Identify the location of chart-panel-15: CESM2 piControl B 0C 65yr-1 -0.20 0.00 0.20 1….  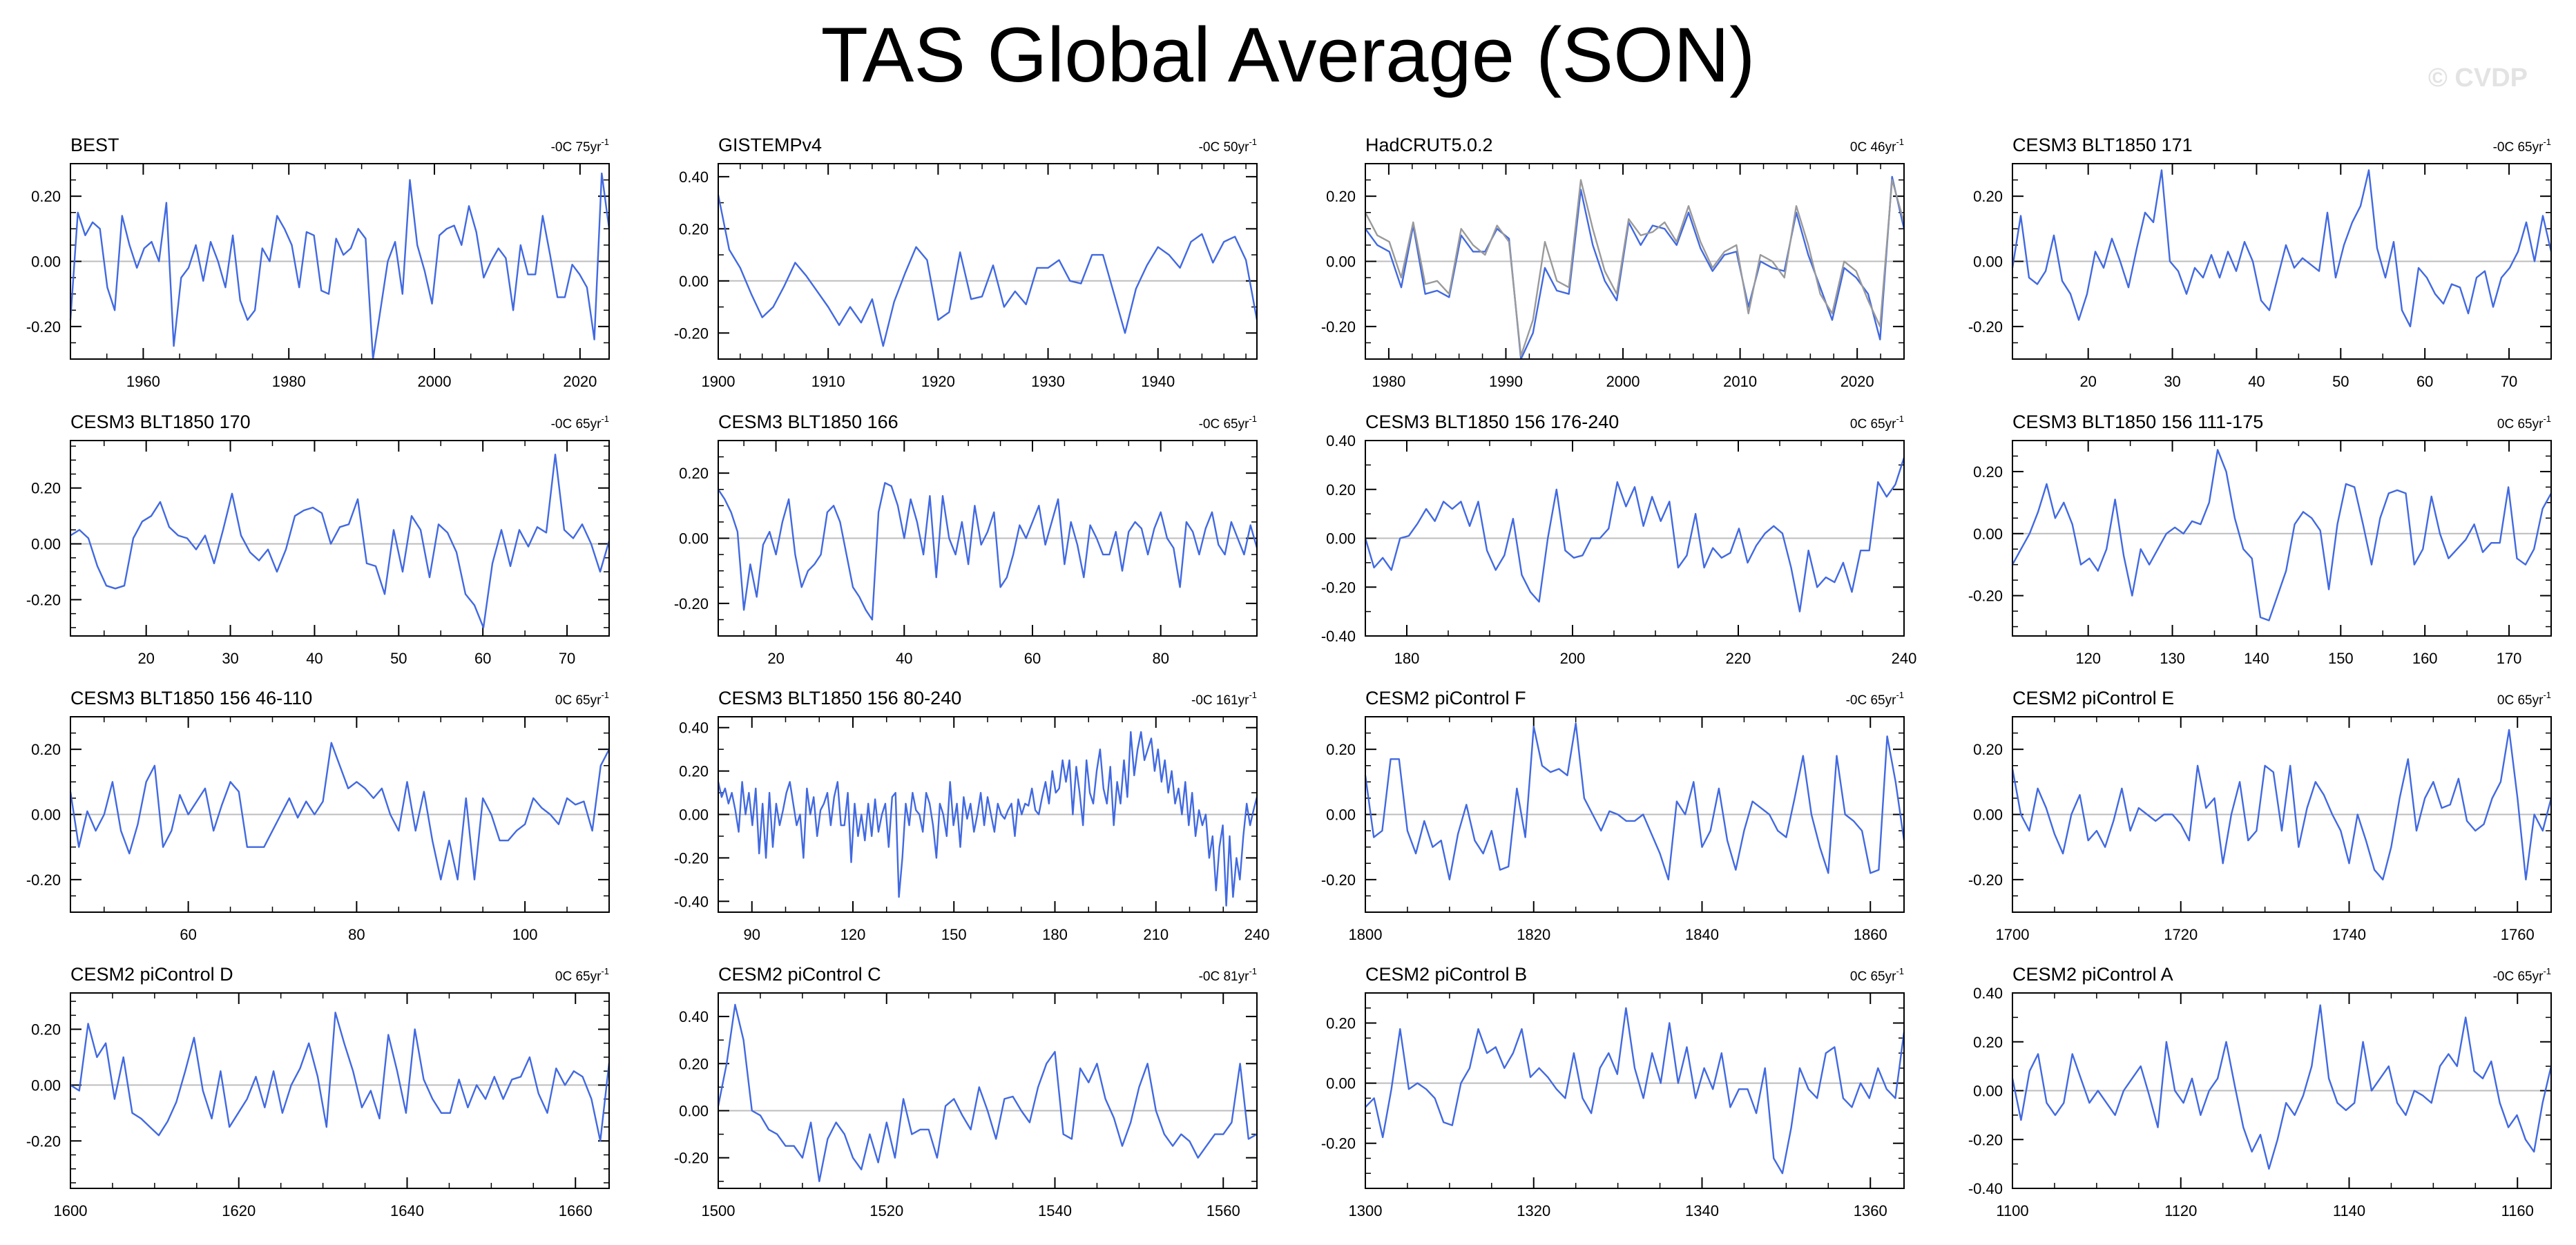
(1613, 1092).